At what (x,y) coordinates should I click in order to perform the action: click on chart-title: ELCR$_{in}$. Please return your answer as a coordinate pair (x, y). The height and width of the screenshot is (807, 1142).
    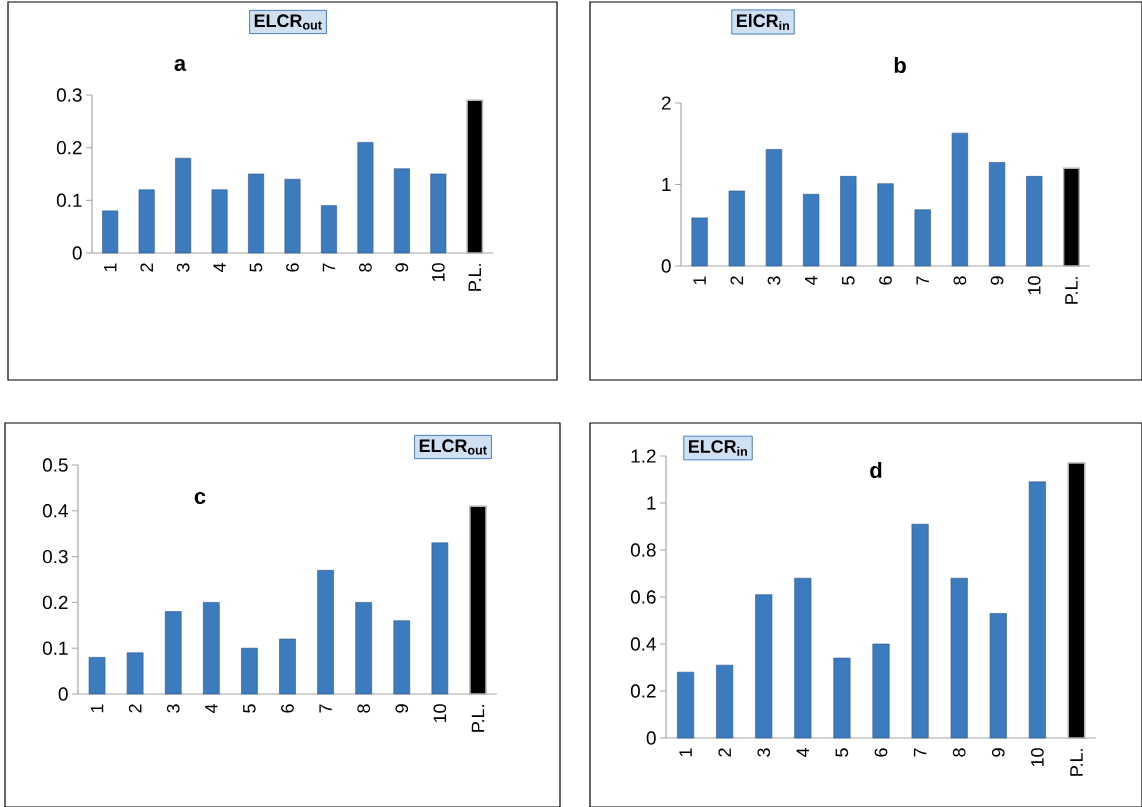
    Looking at the image, I should click on (717, 448).